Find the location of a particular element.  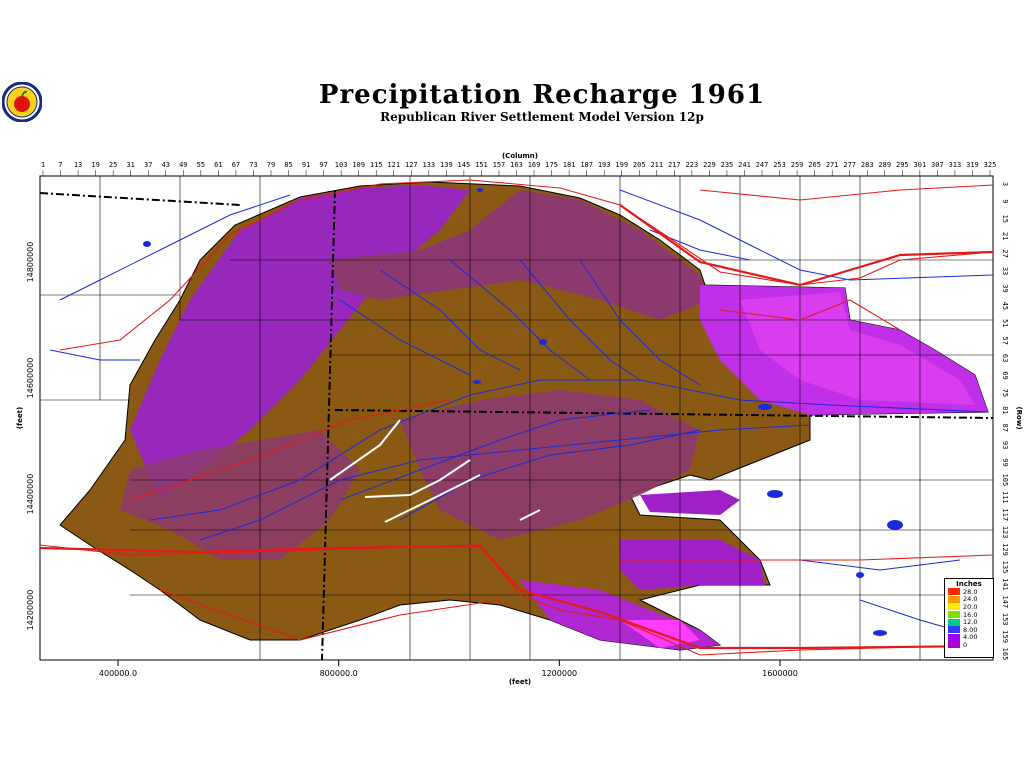

legend-label: 28.0 is located at coordinates (970, 591).